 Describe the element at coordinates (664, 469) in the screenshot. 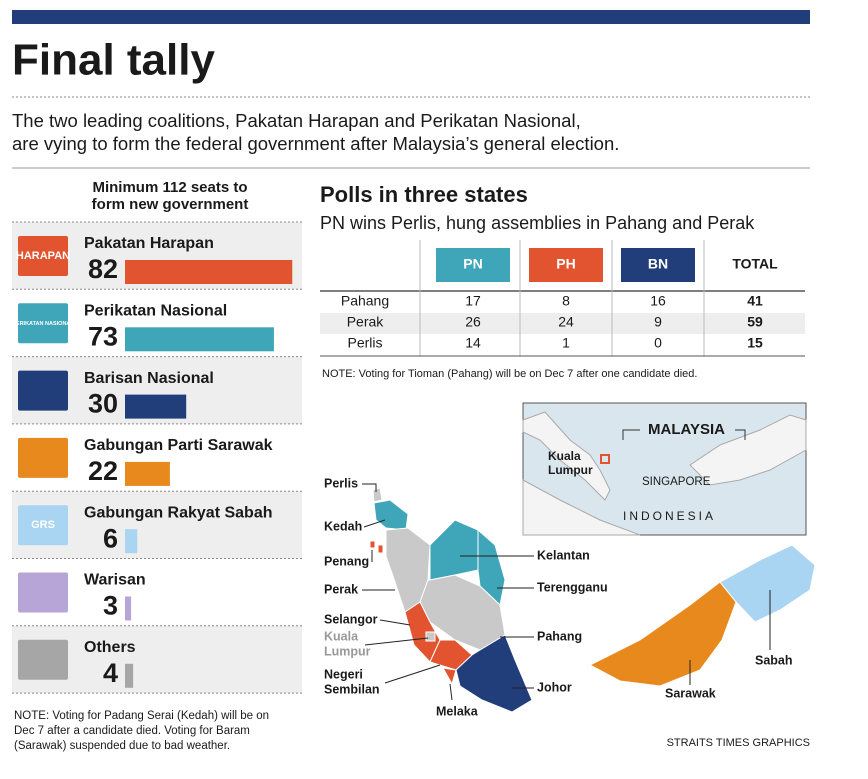

I see `inset-map` at that location.